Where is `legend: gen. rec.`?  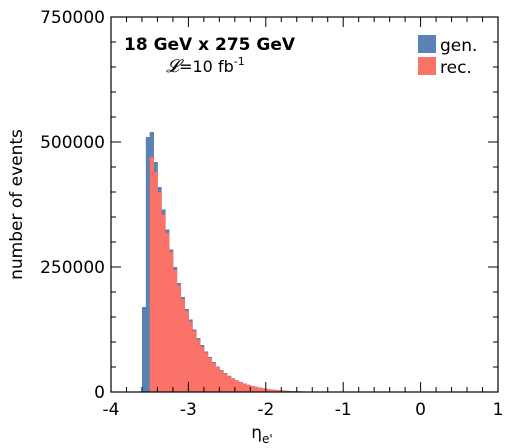 legend: gen. rec. is located at coordinates (447, 56).